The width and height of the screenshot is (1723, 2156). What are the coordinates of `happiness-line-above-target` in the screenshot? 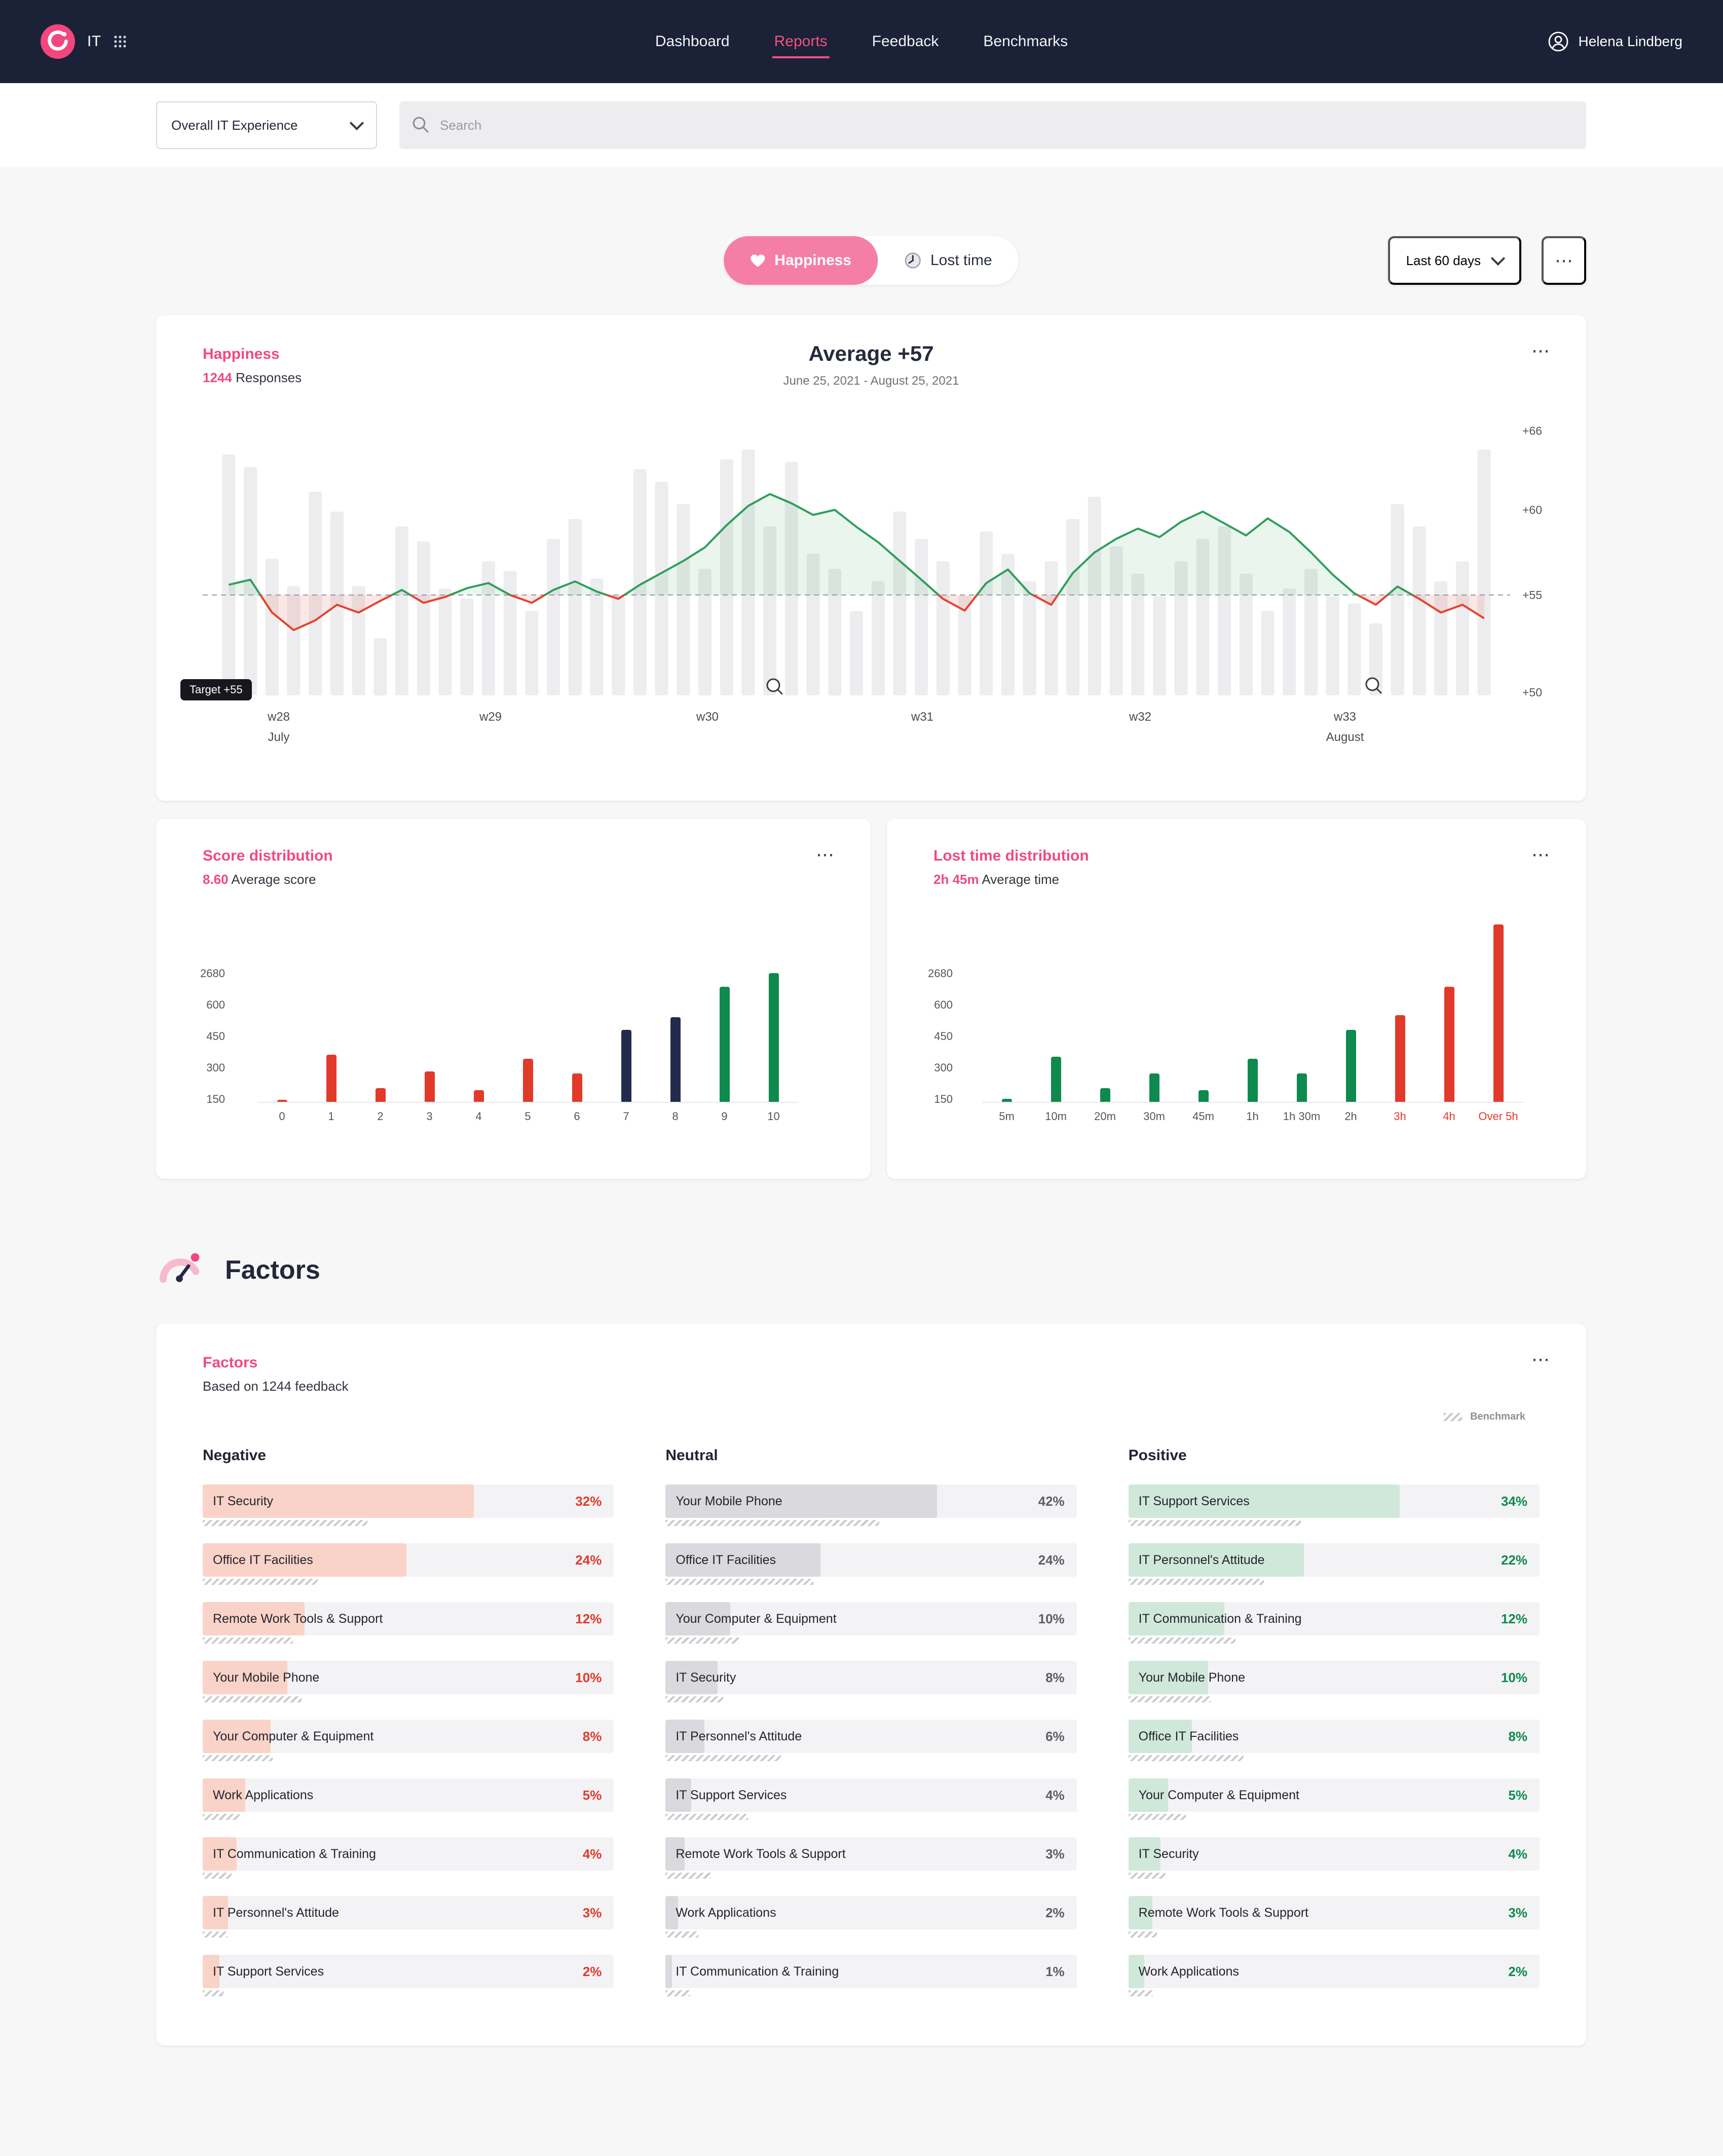 It's located at (821, 544).